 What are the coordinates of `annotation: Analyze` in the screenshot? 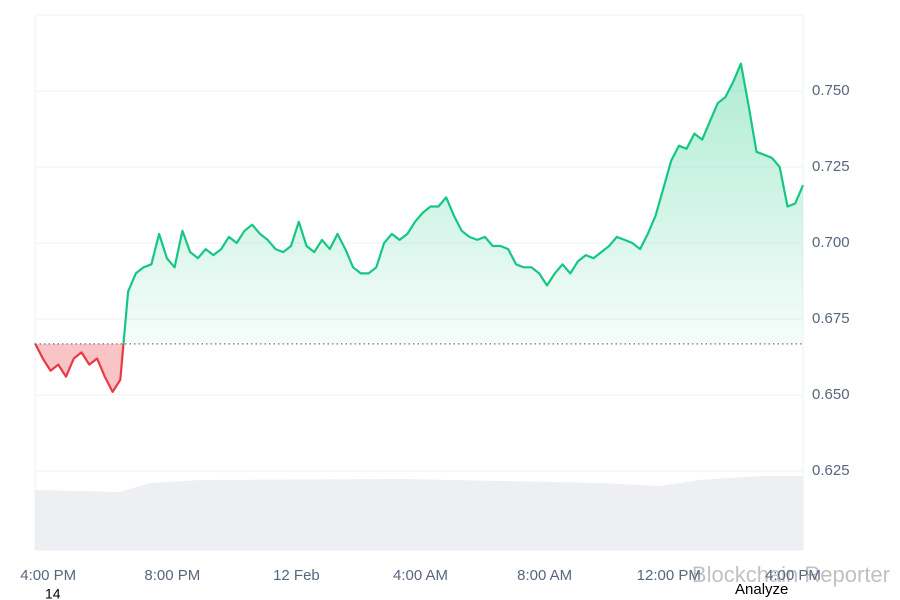 It's located at (761, 589).